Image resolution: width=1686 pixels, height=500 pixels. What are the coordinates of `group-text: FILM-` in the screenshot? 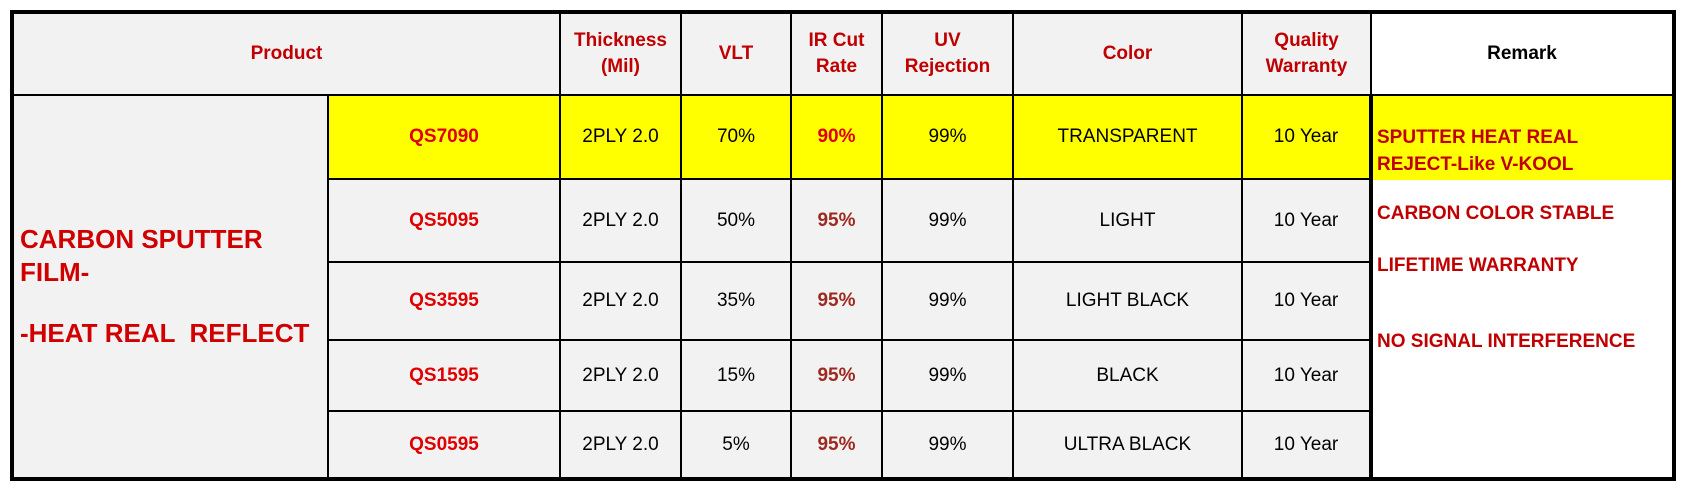 It's located at (55, 272).